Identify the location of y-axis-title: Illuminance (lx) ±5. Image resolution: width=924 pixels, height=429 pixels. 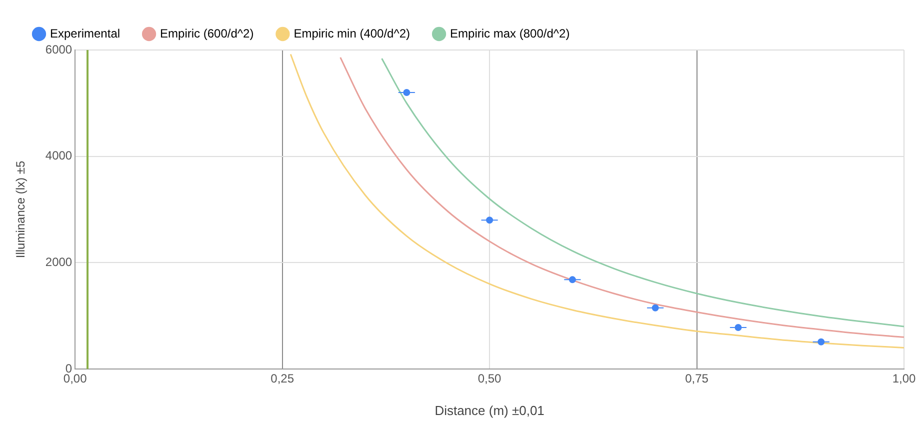
(21, 209).